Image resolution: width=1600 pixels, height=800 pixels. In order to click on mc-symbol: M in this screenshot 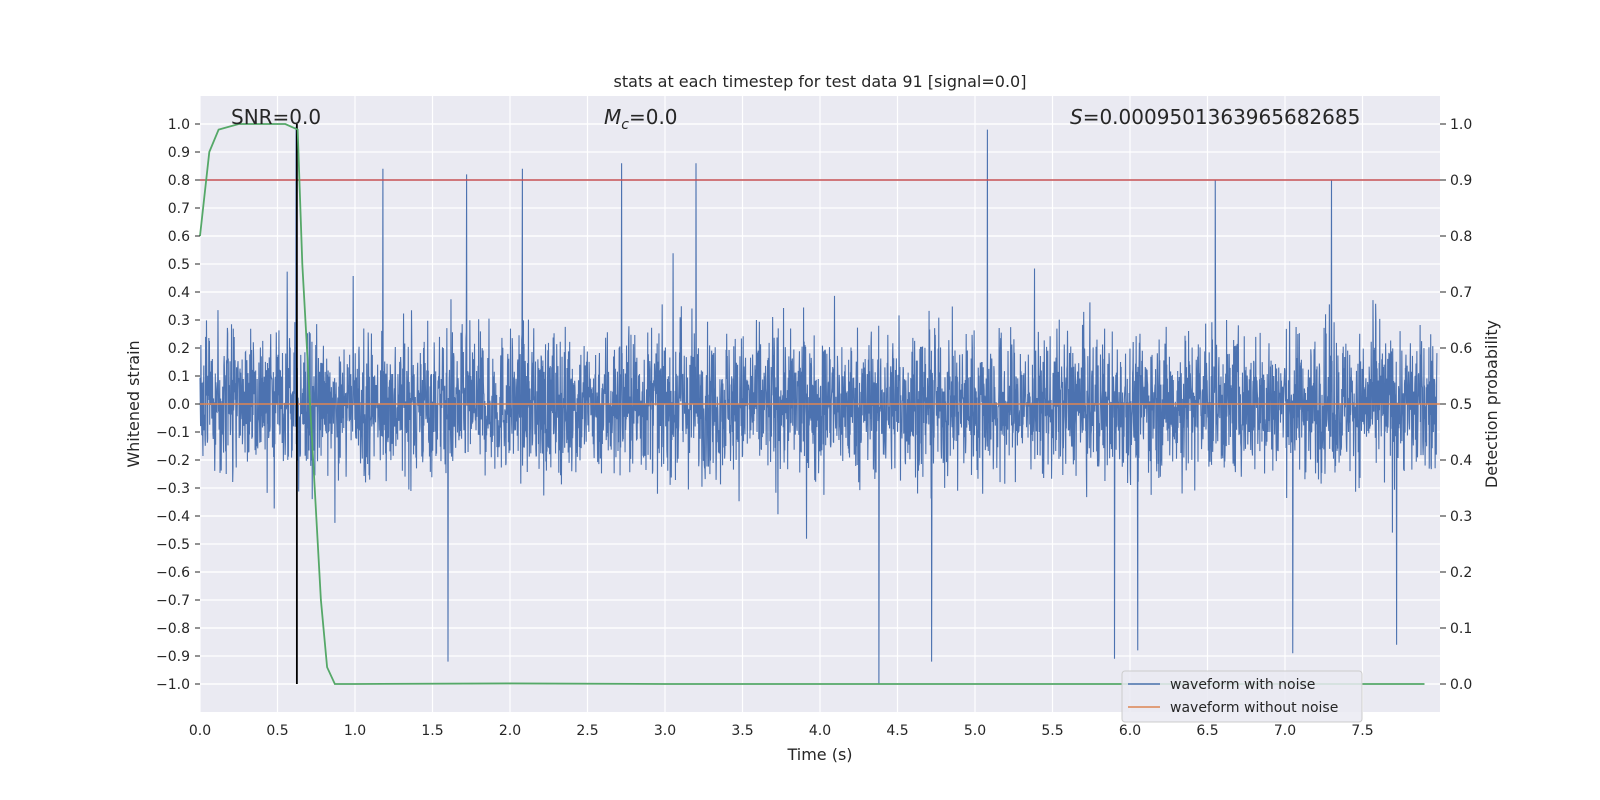, I will do `click(612, 117)`.